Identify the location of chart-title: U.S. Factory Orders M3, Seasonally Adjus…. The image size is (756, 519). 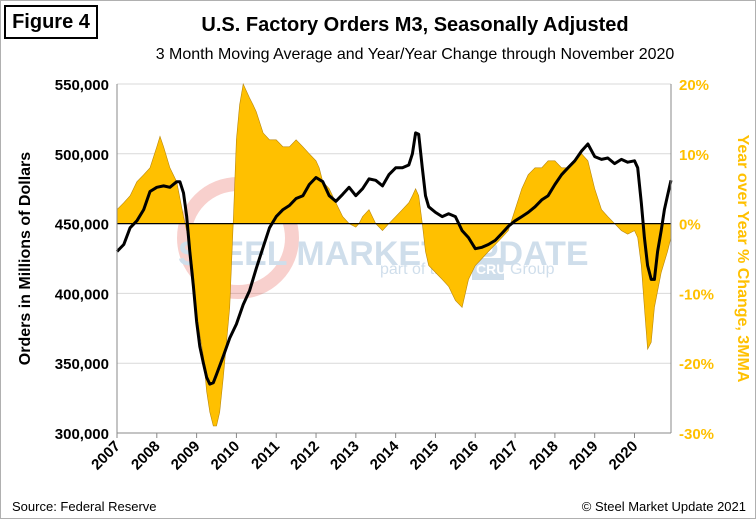
(415, 25).